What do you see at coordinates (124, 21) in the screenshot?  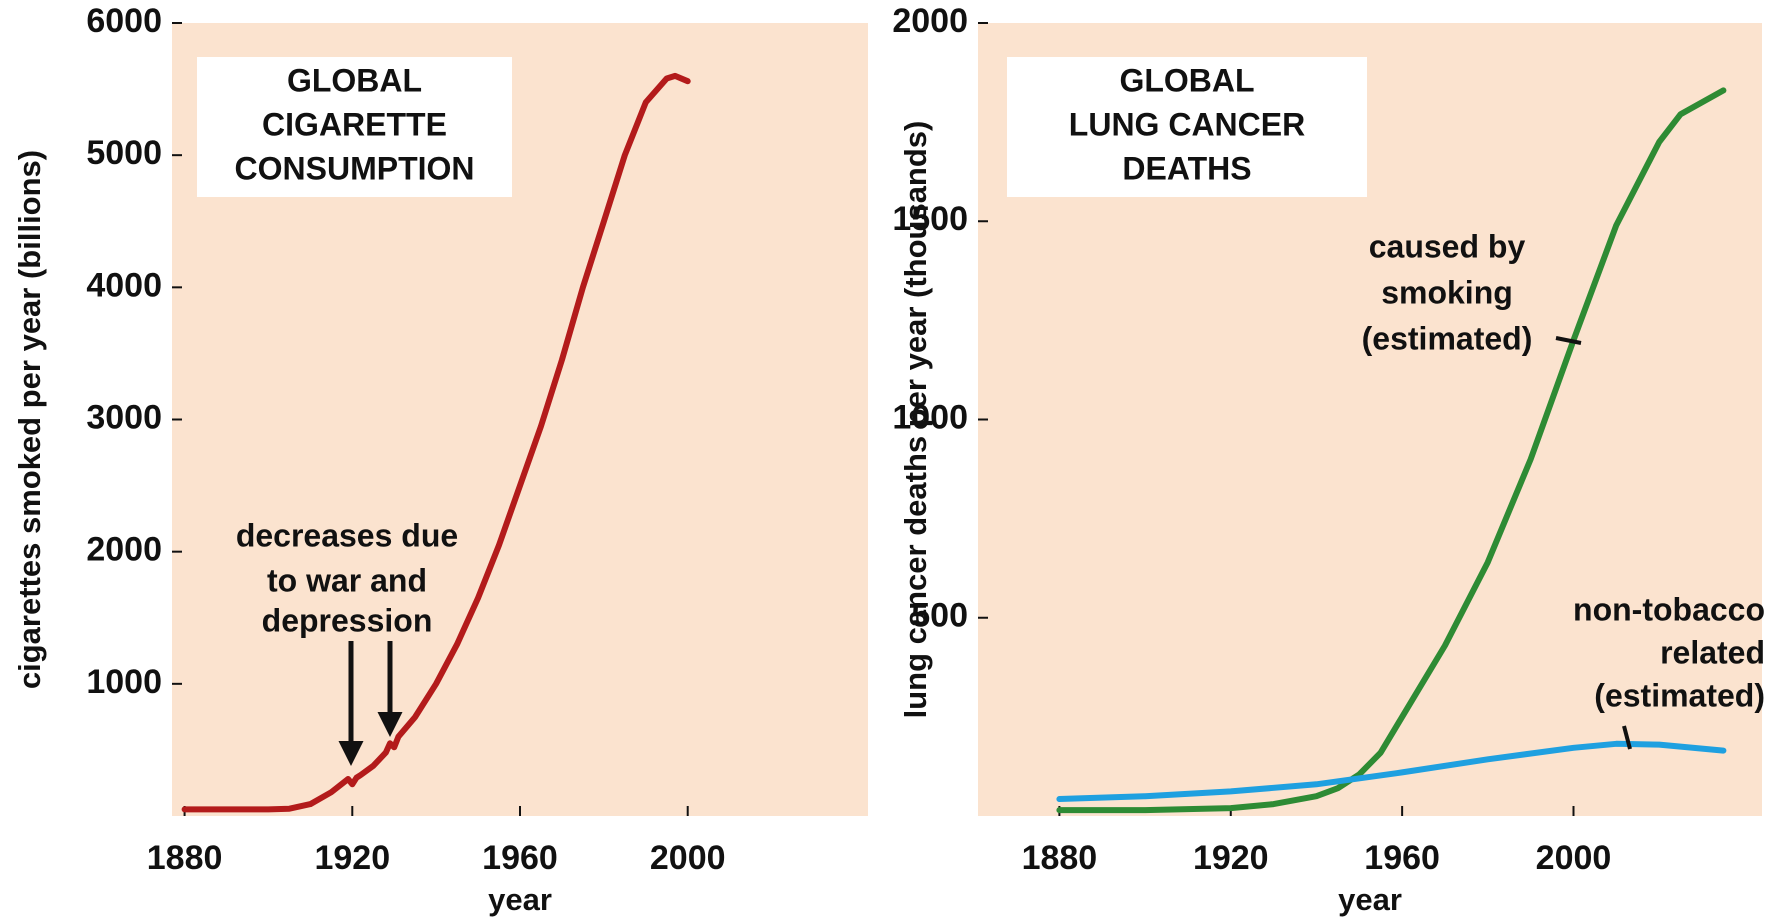 I see `y-tick-label: 6000` at bounding box center [124, 21].